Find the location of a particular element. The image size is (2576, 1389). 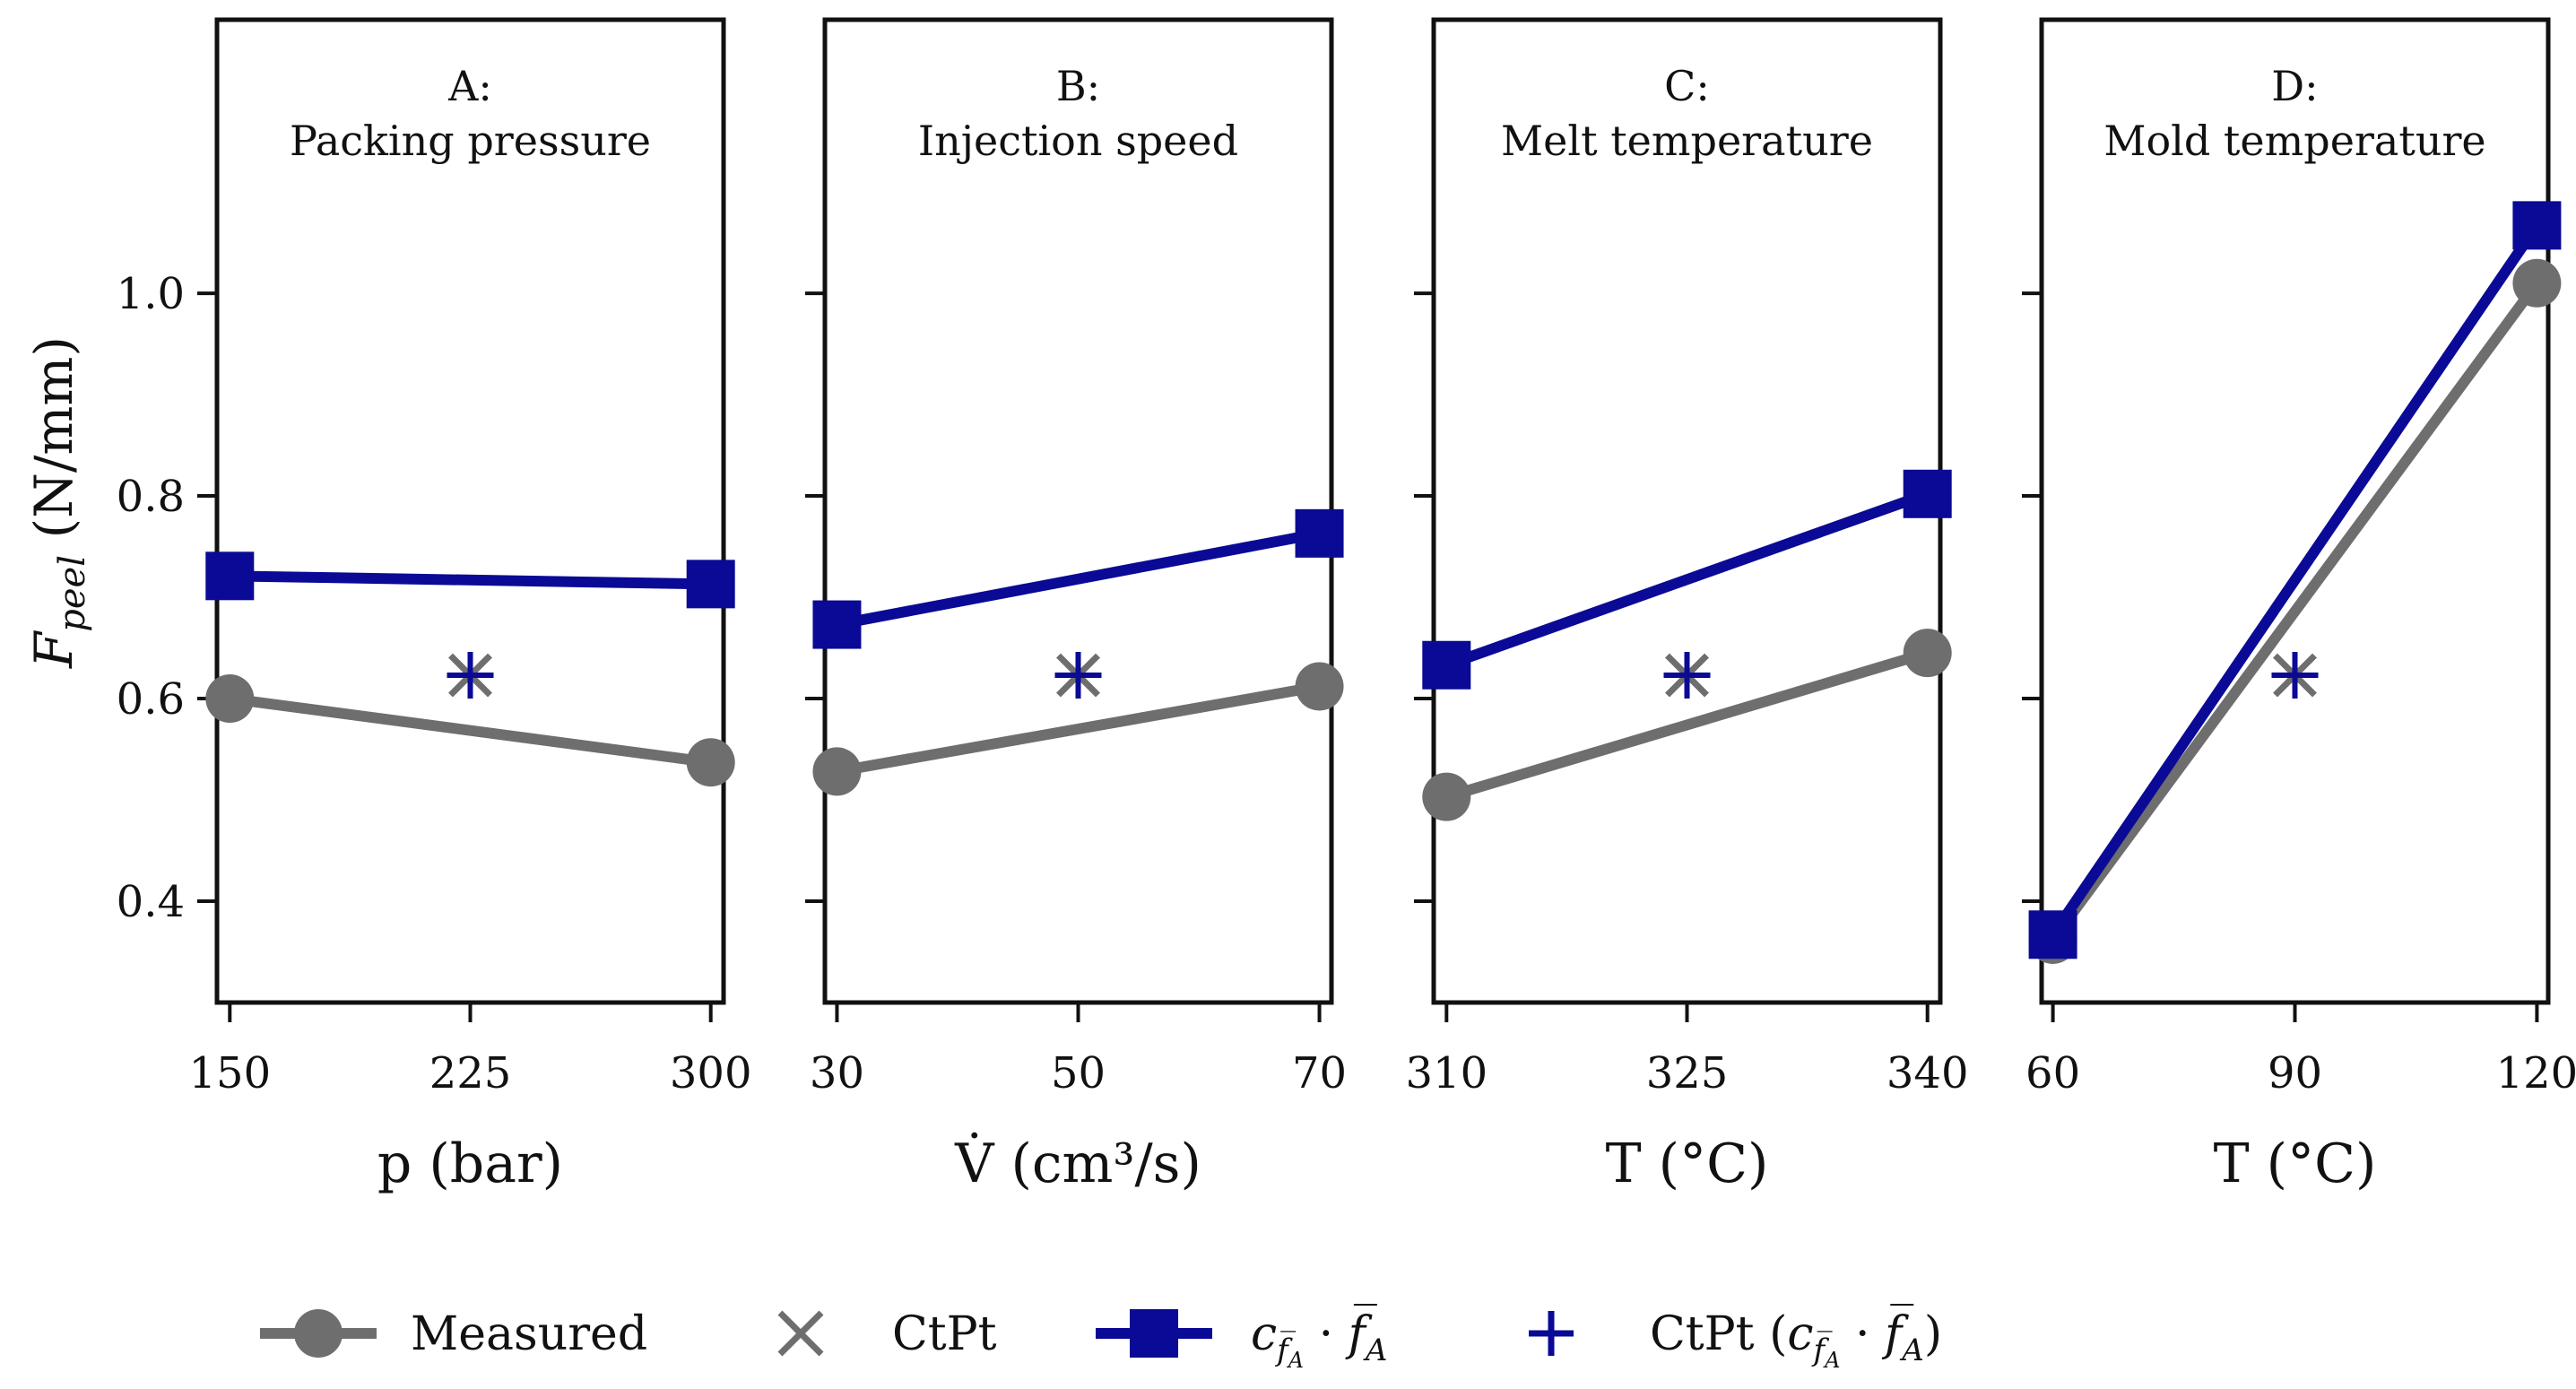

y-axis-label-unit: (N/mm) is located at coordinates (53, 438).